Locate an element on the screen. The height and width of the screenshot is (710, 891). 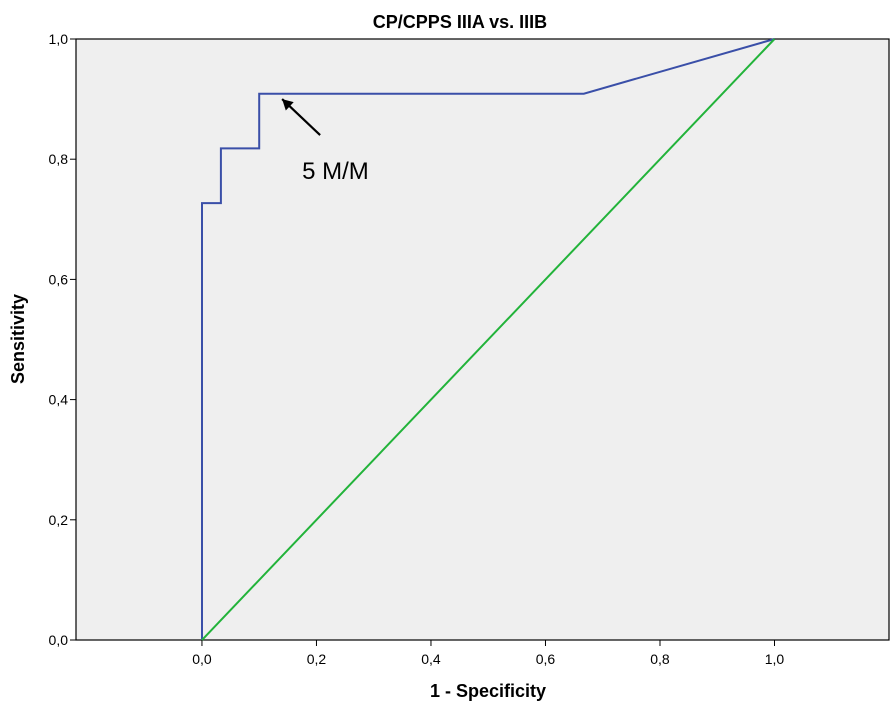
x-tick-label-1: 0,2 is located at coordinates (317, 659).